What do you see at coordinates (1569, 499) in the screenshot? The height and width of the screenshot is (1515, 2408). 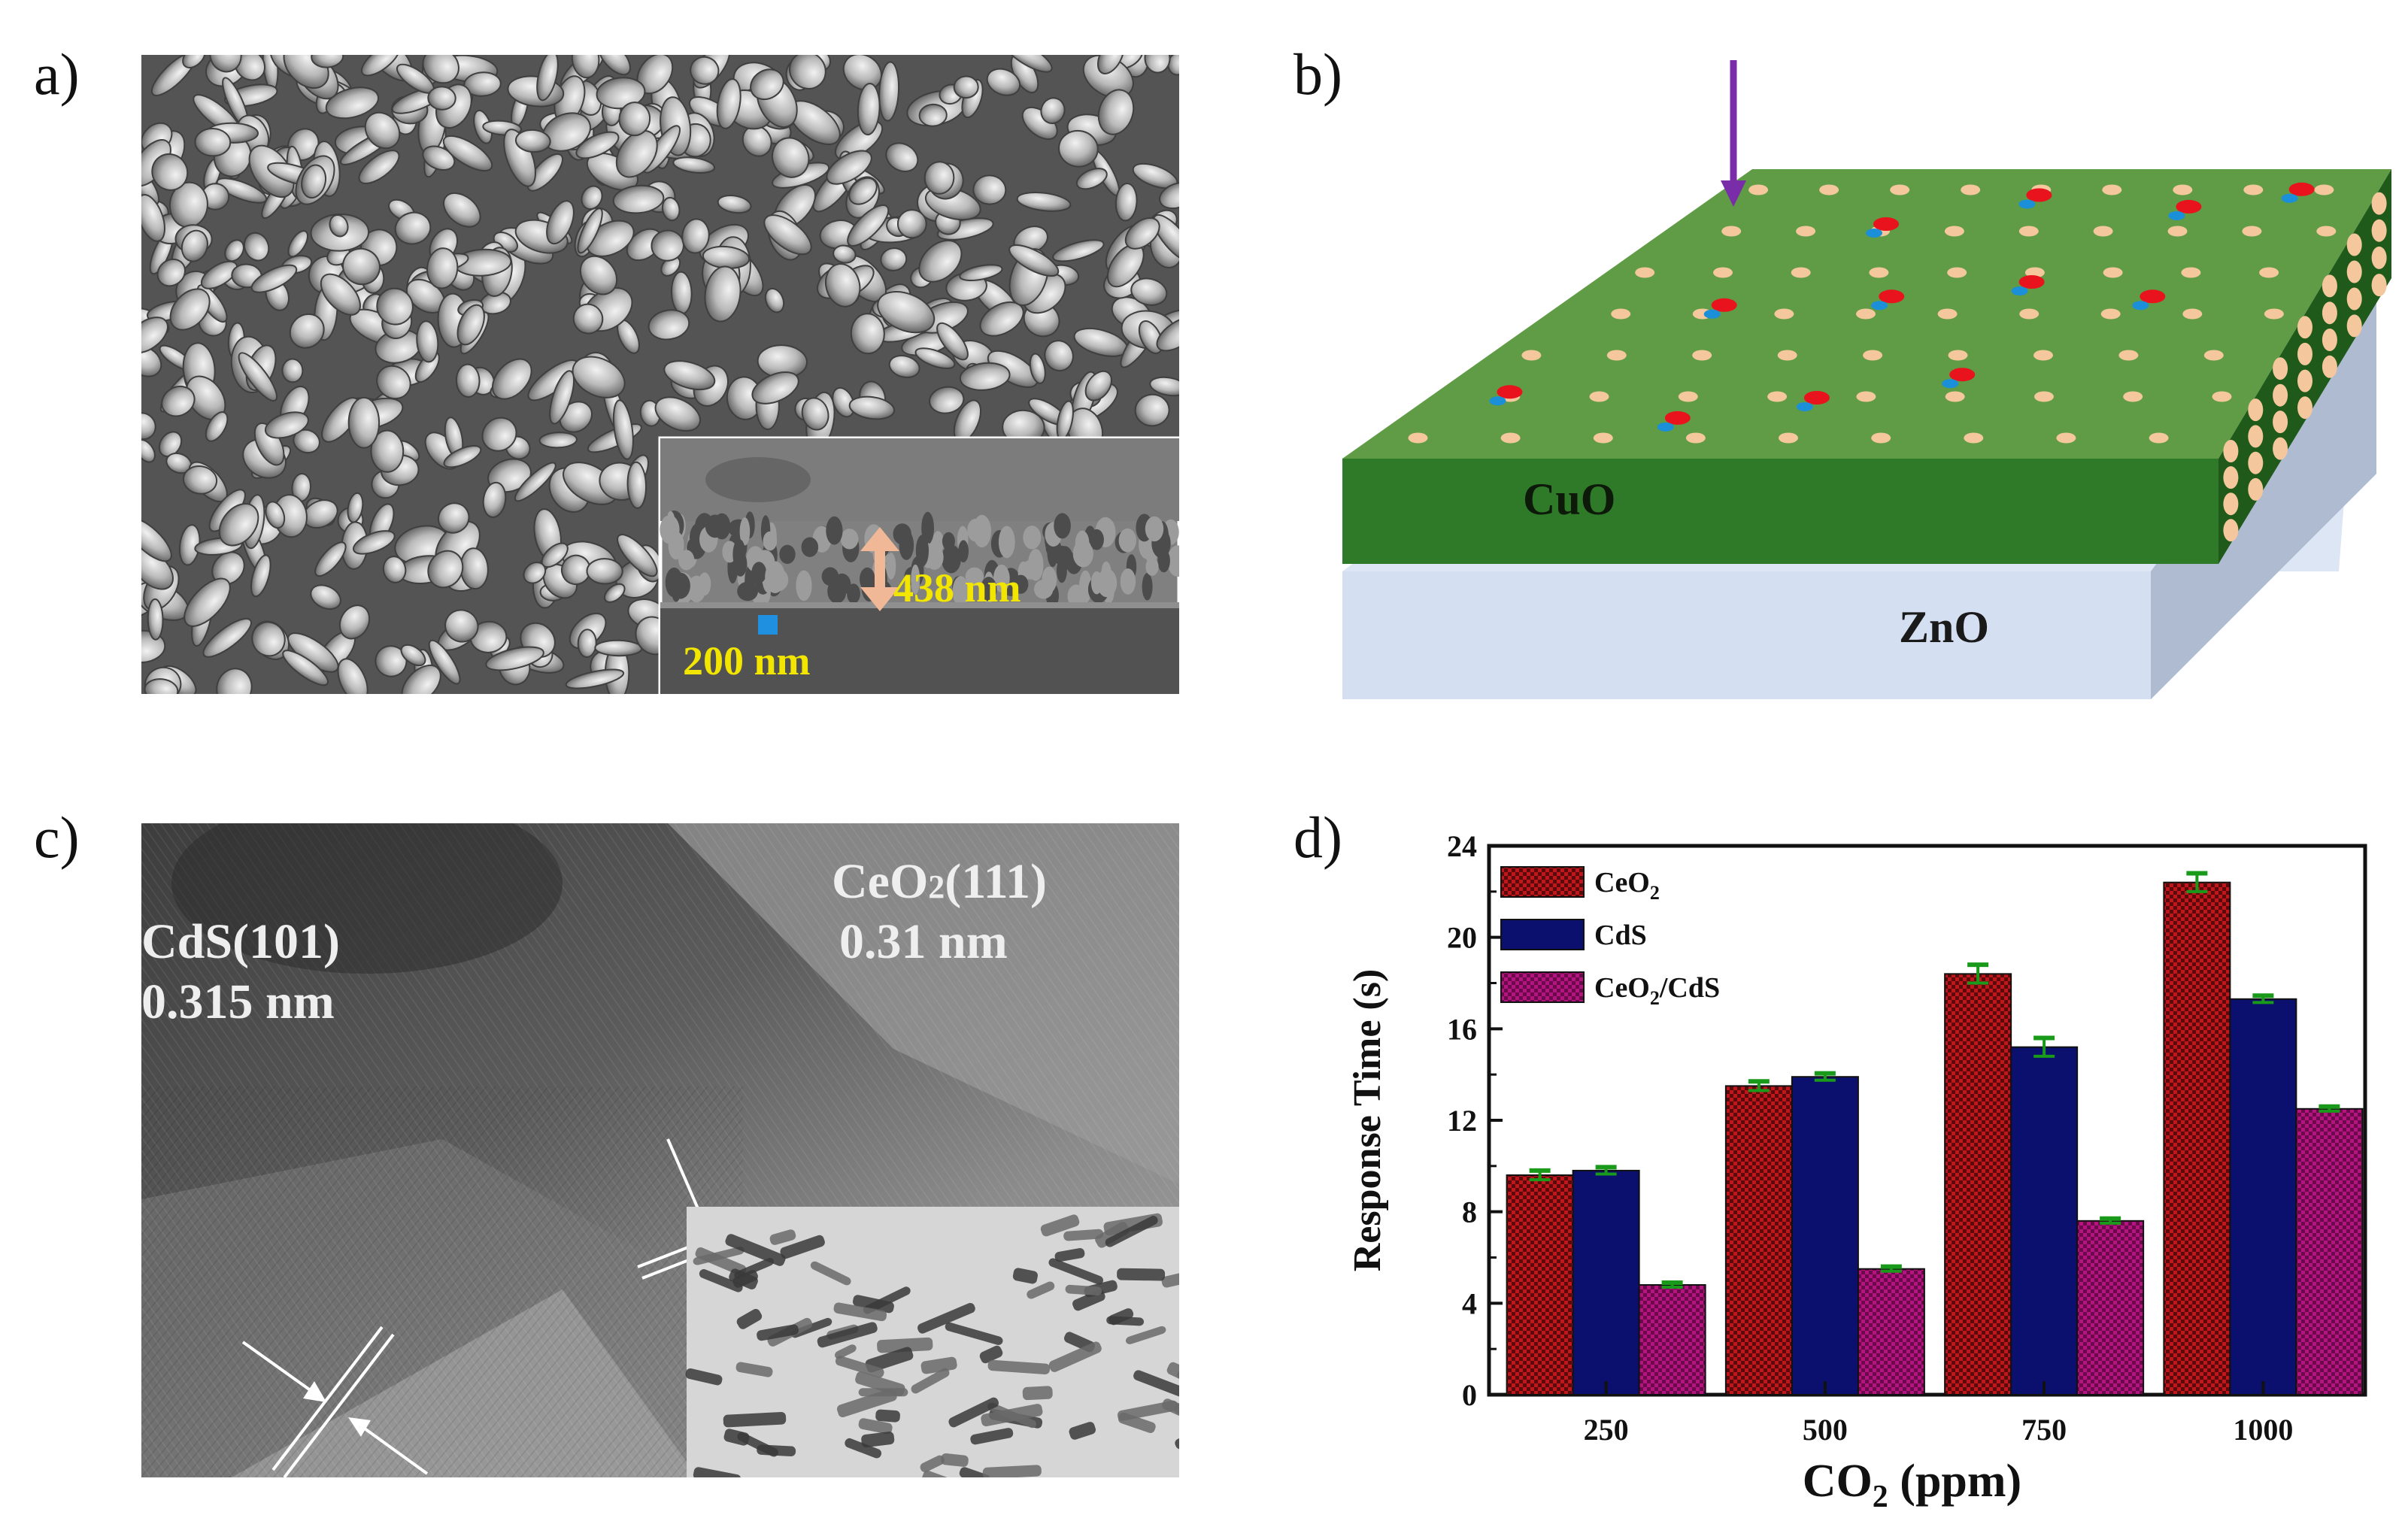 I see `cuo-label: CuO` at bounding box center [1569, 499].